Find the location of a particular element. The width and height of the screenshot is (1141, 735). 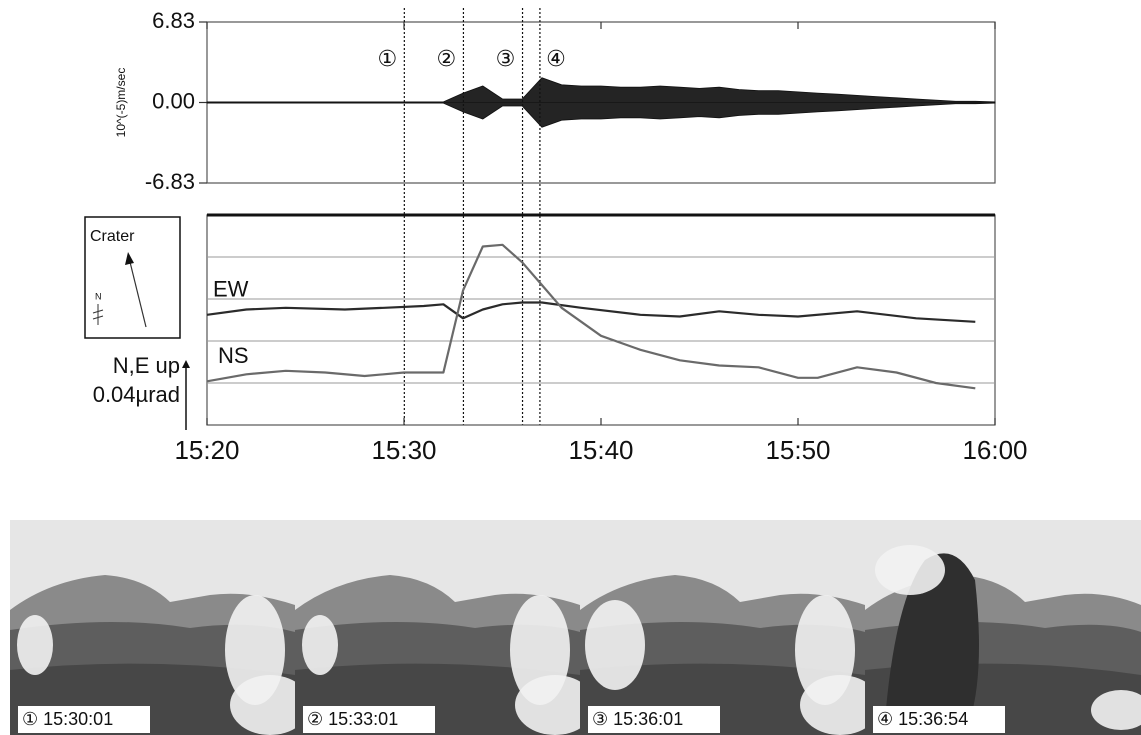

series-label: NS is located at coordinates (233, 355).